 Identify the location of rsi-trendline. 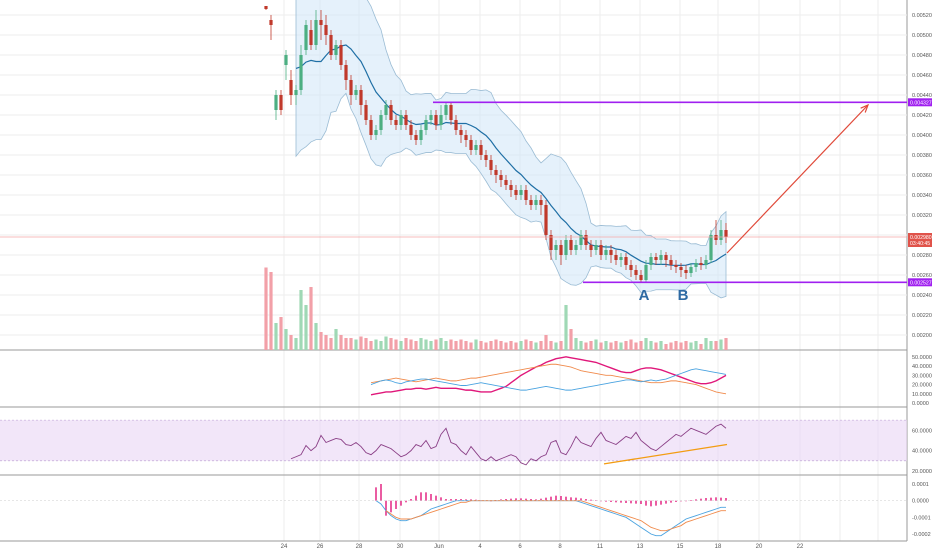
(665, 454).